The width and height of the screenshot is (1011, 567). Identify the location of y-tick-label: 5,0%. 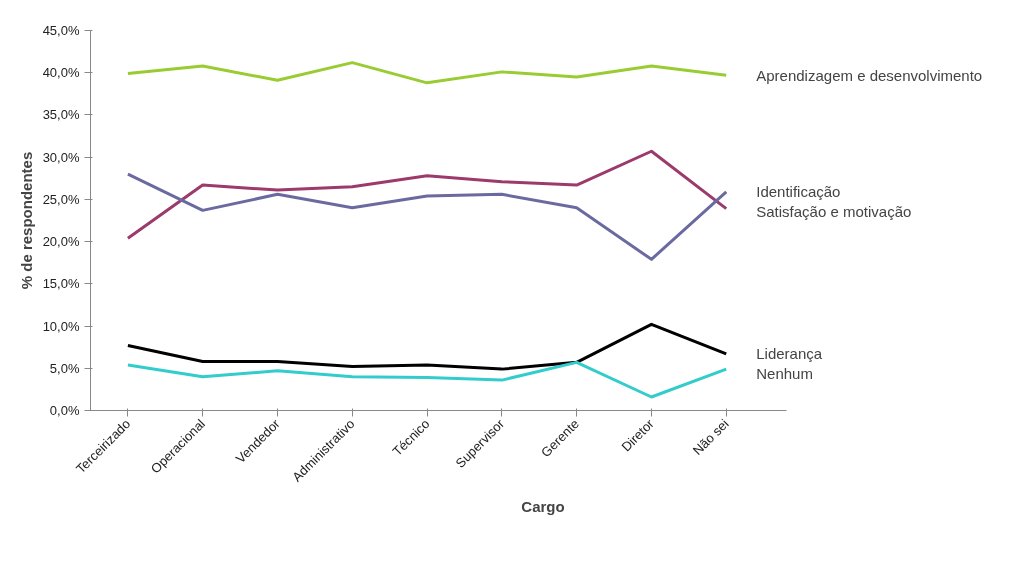
(64, 368).